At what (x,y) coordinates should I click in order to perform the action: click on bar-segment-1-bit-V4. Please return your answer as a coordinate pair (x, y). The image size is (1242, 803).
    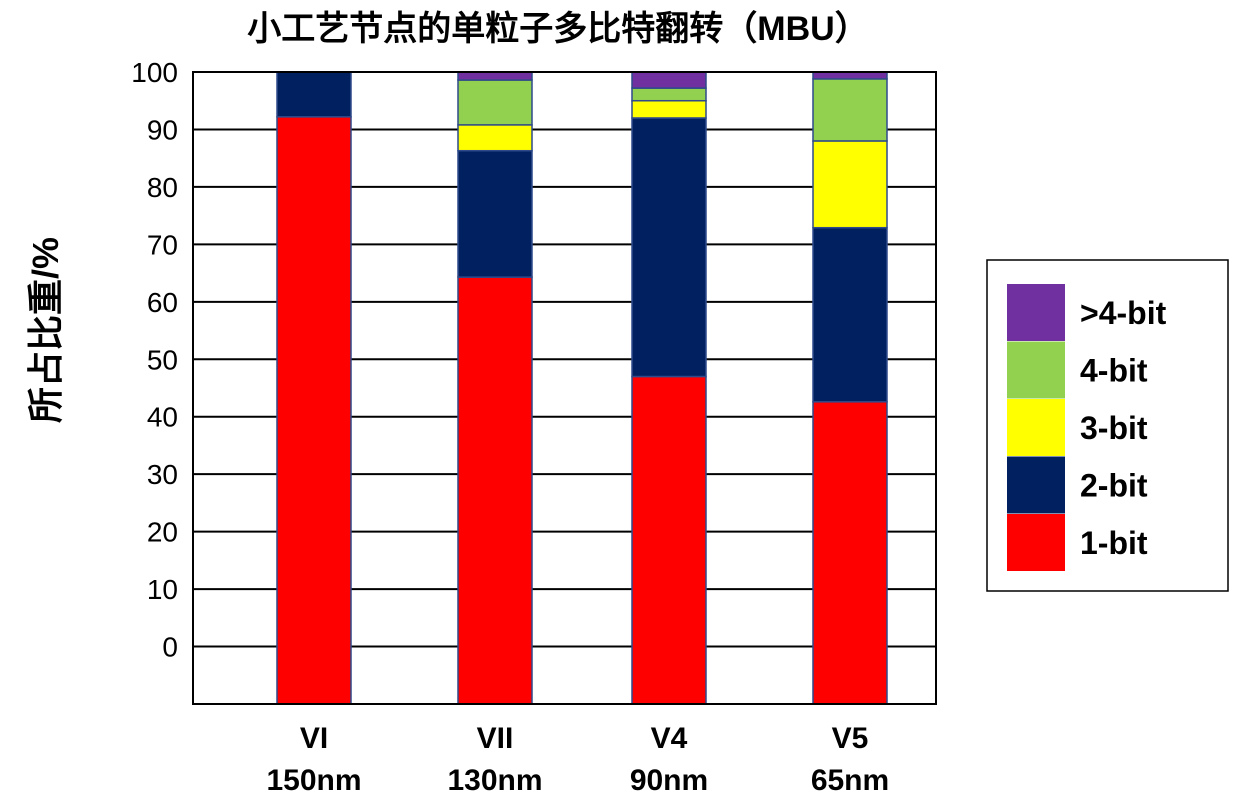
    Looking at the image, I should click on (669, 540).